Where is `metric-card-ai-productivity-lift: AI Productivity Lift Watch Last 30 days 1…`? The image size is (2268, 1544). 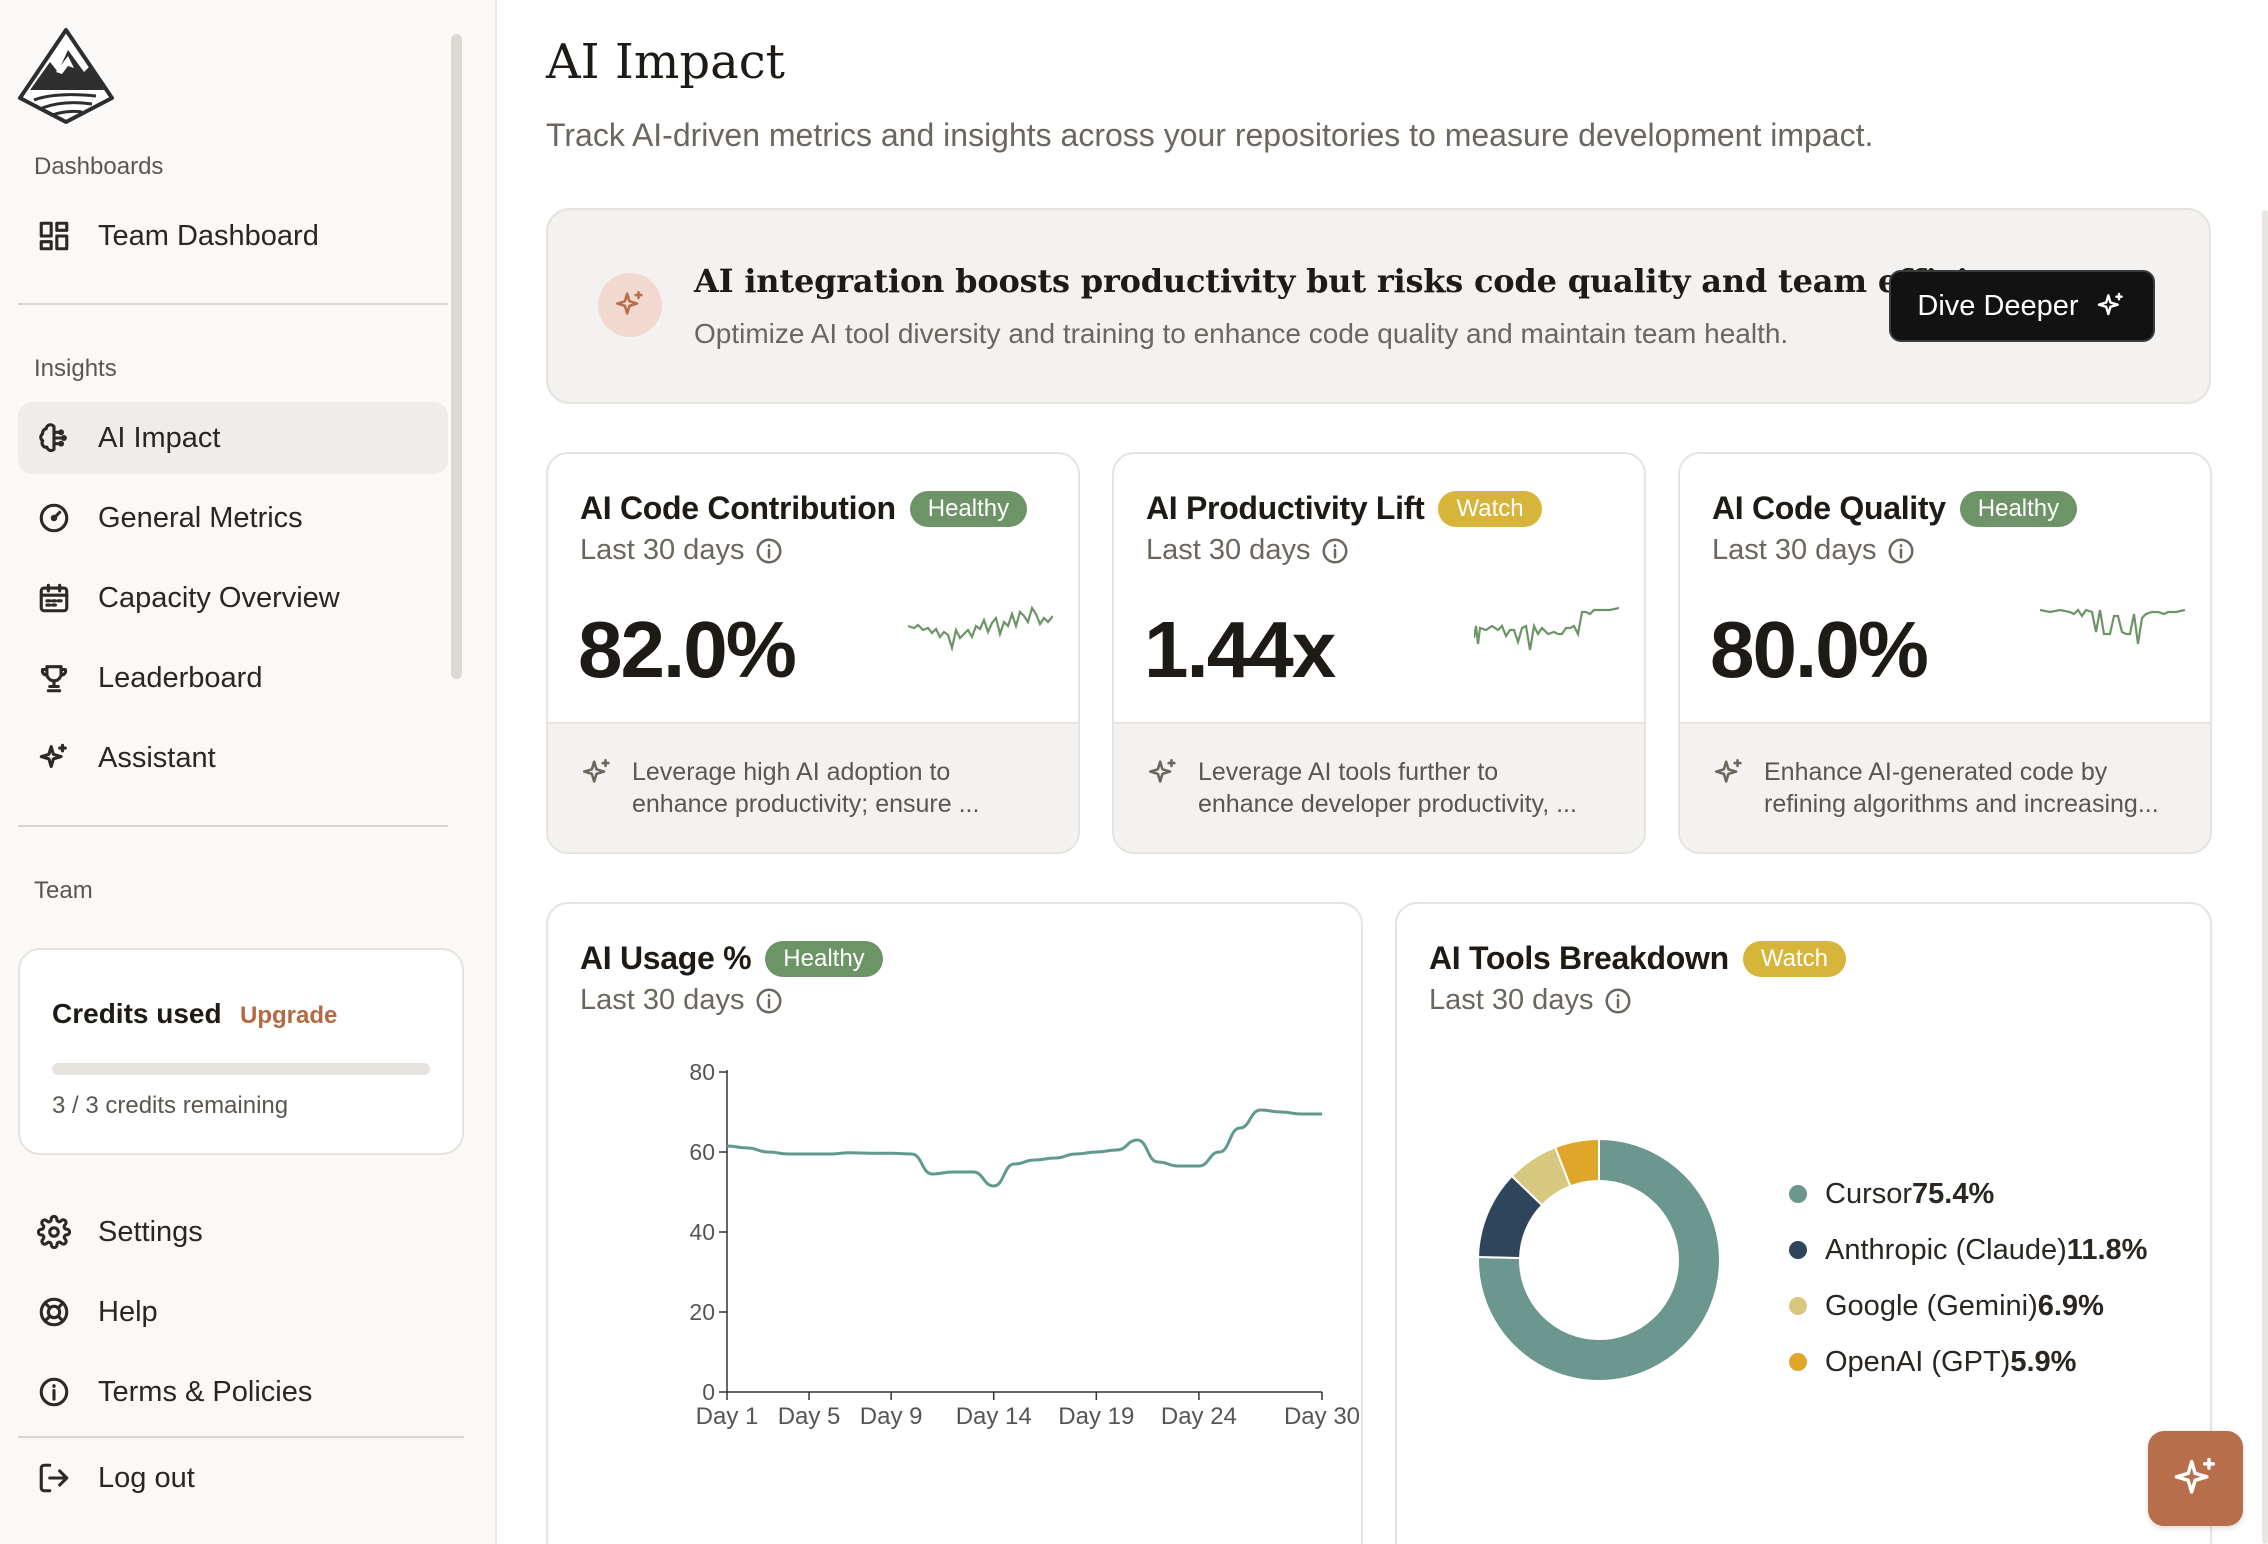
metric-card-ai-productivity-lift: AI Productivity Lift Watch Last 30 days 1… is located at coordinates (1379, 653).